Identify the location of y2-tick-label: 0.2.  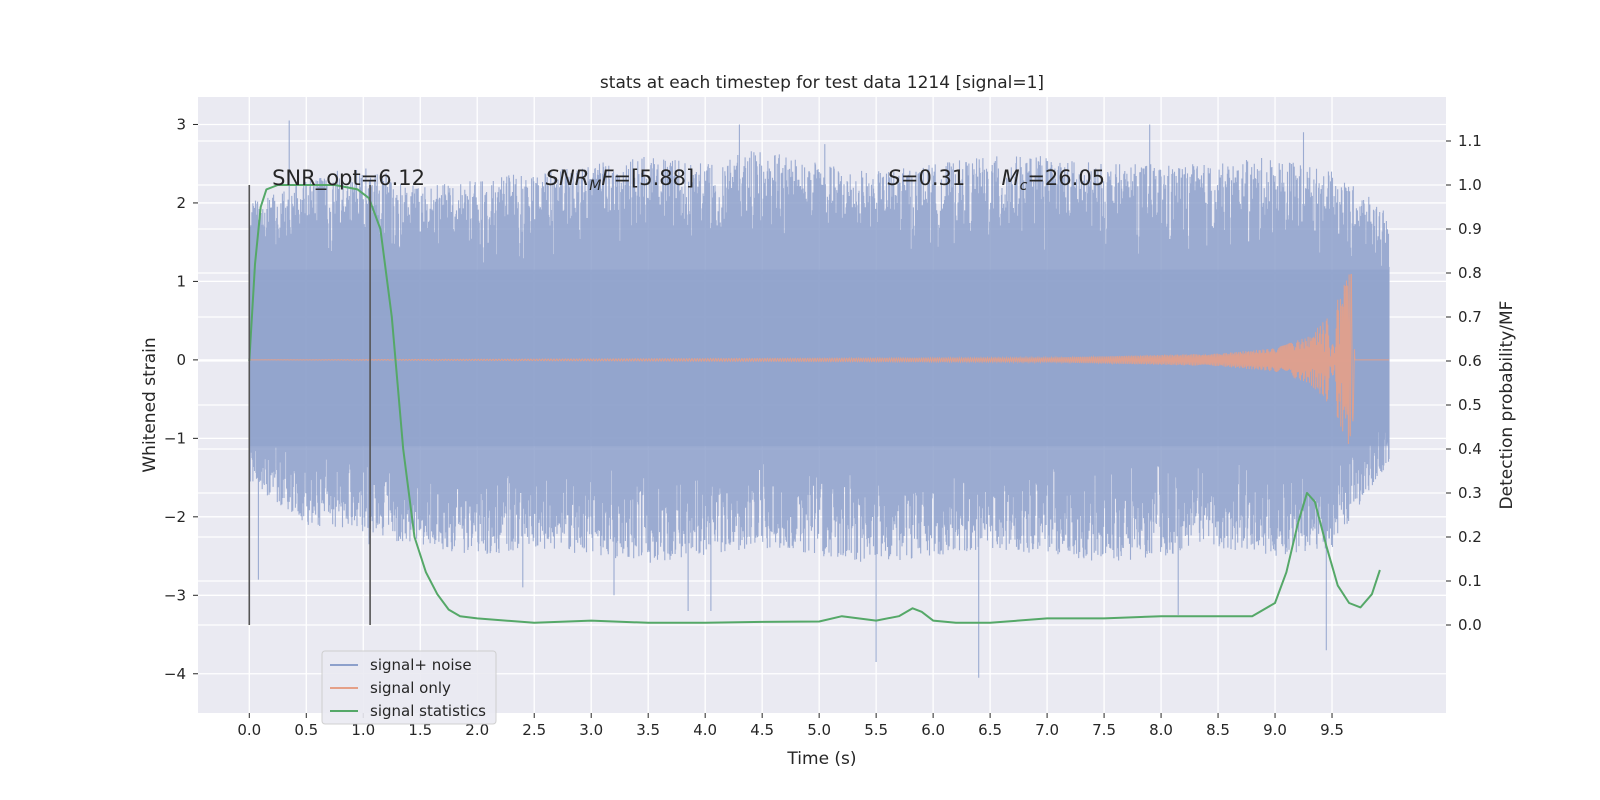
(1470, 537).